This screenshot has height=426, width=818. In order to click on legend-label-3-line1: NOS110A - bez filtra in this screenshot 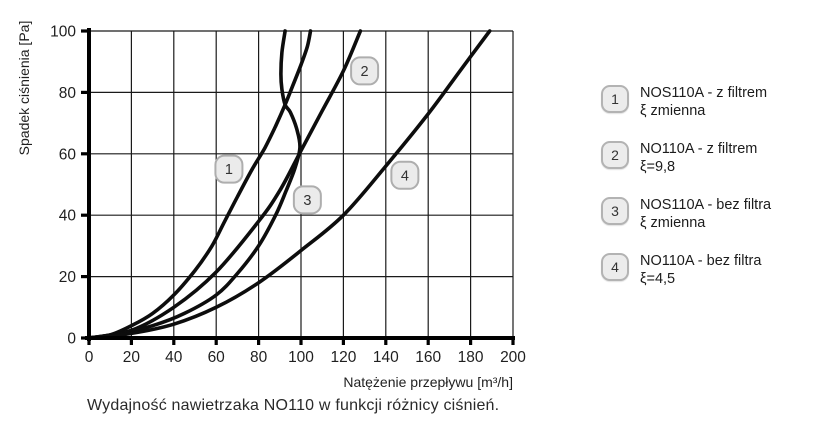, I will do `click(706, 205)`.